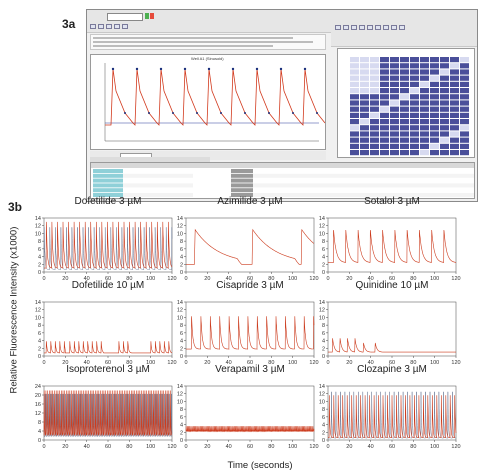 The width and height of the screenshot is (502, 476). Describe the element at coordinates (455, 278) in the screenshot. I see `x-tick-label: 120` at that location.